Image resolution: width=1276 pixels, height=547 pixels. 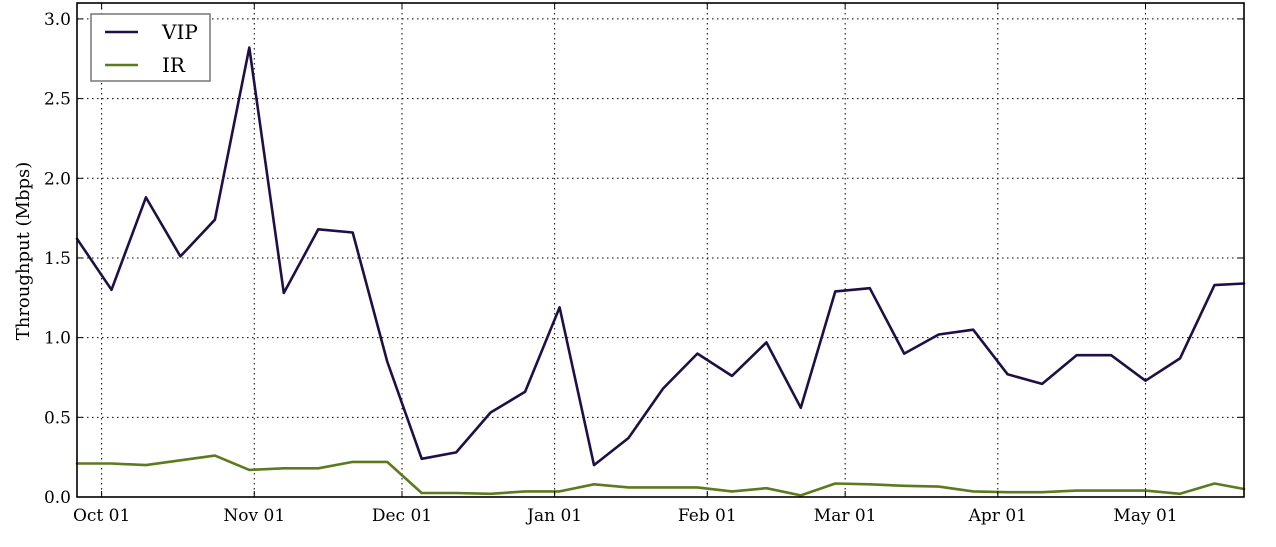 I want to click on legend: VIP IR, so click(x=150, y=47).